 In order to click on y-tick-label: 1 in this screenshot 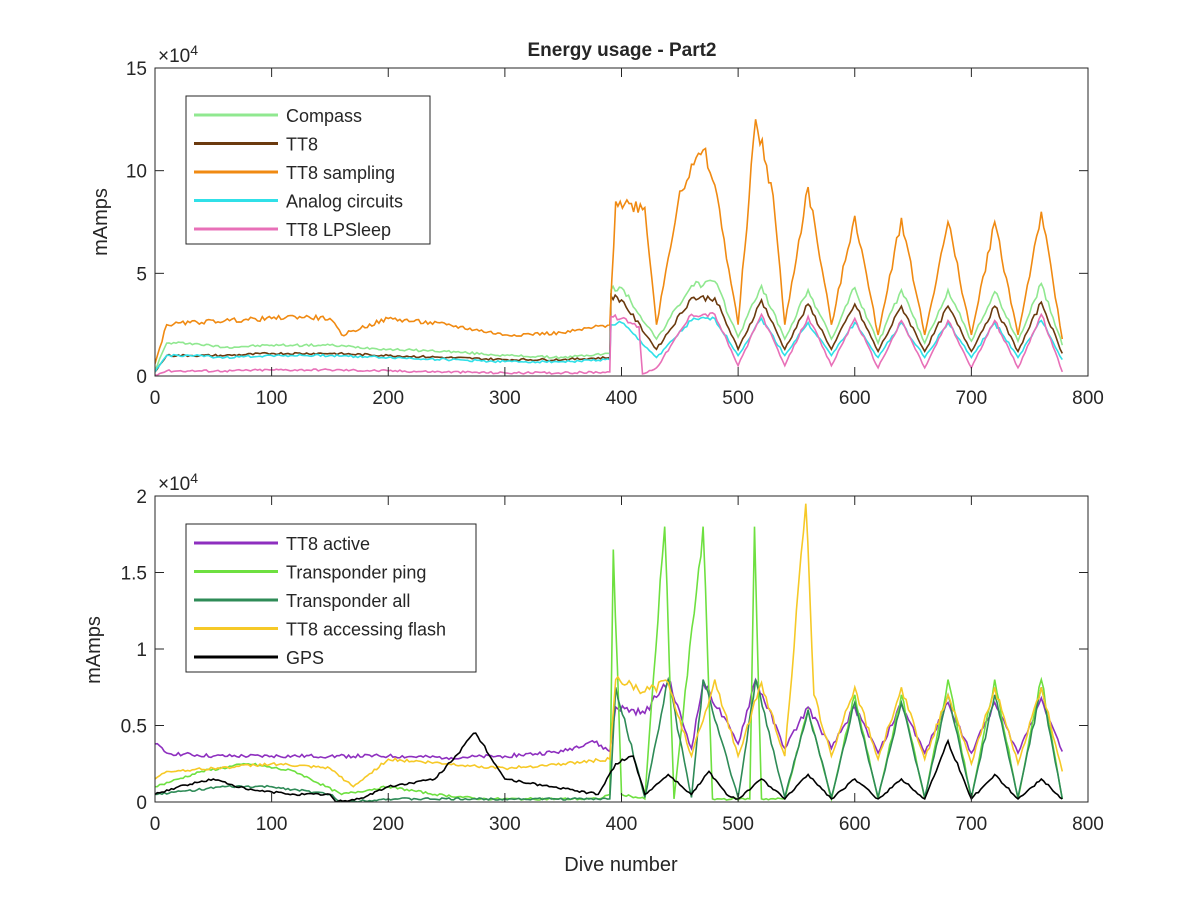, I will do `click(141, 650)`.